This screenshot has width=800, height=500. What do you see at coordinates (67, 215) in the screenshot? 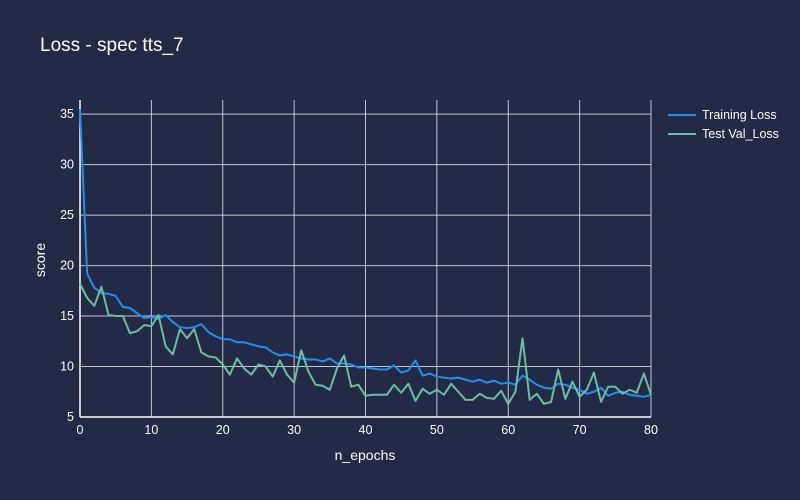
I see `y-tick-label: 25` at bounding box center [67, 215].